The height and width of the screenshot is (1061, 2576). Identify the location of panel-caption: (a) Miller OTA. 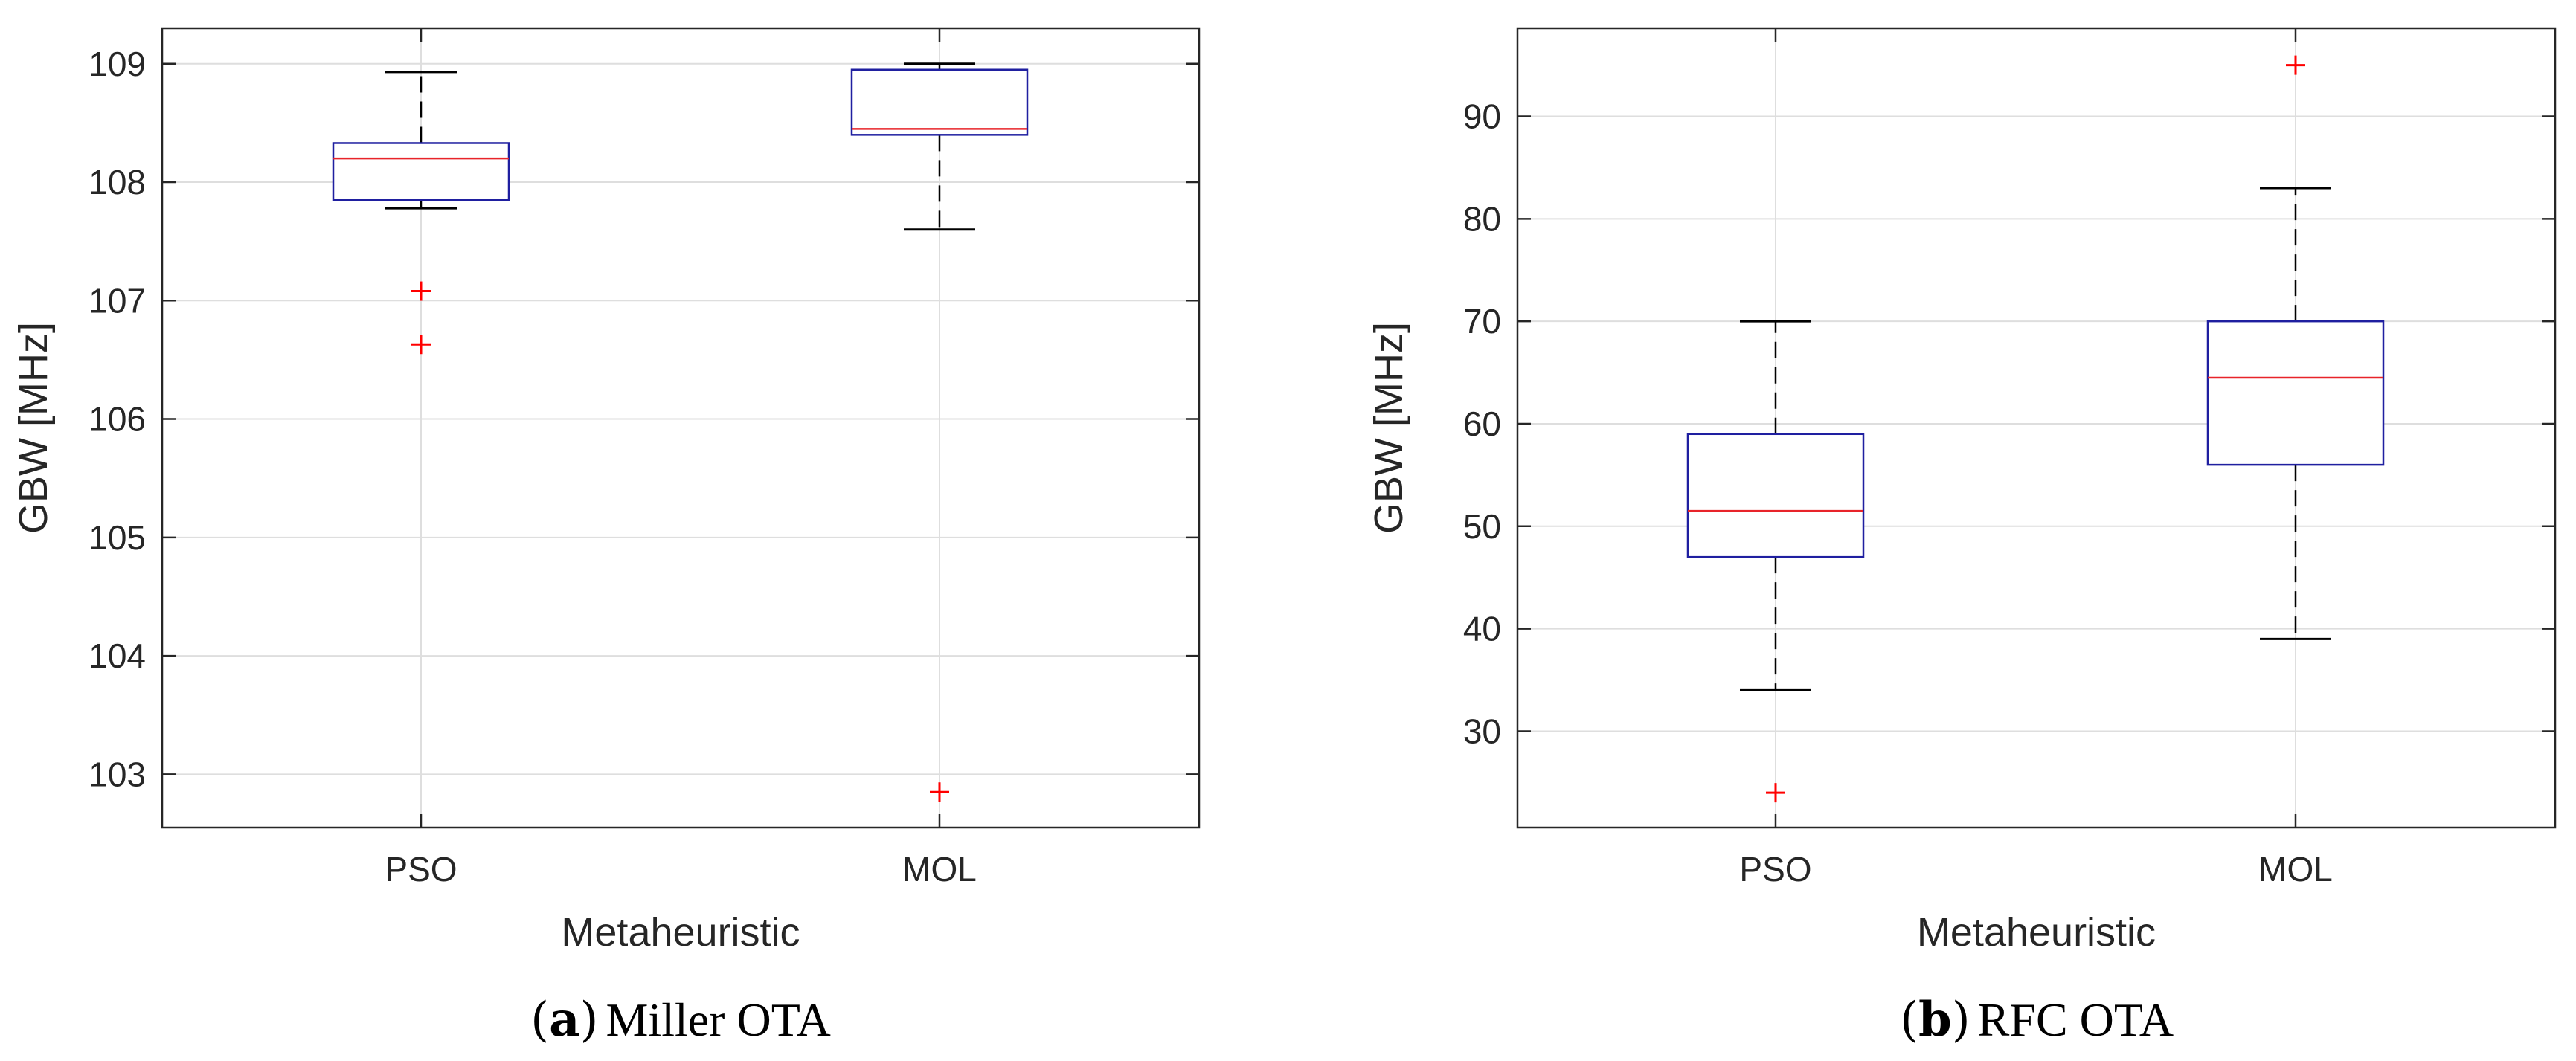
(680, 1020).